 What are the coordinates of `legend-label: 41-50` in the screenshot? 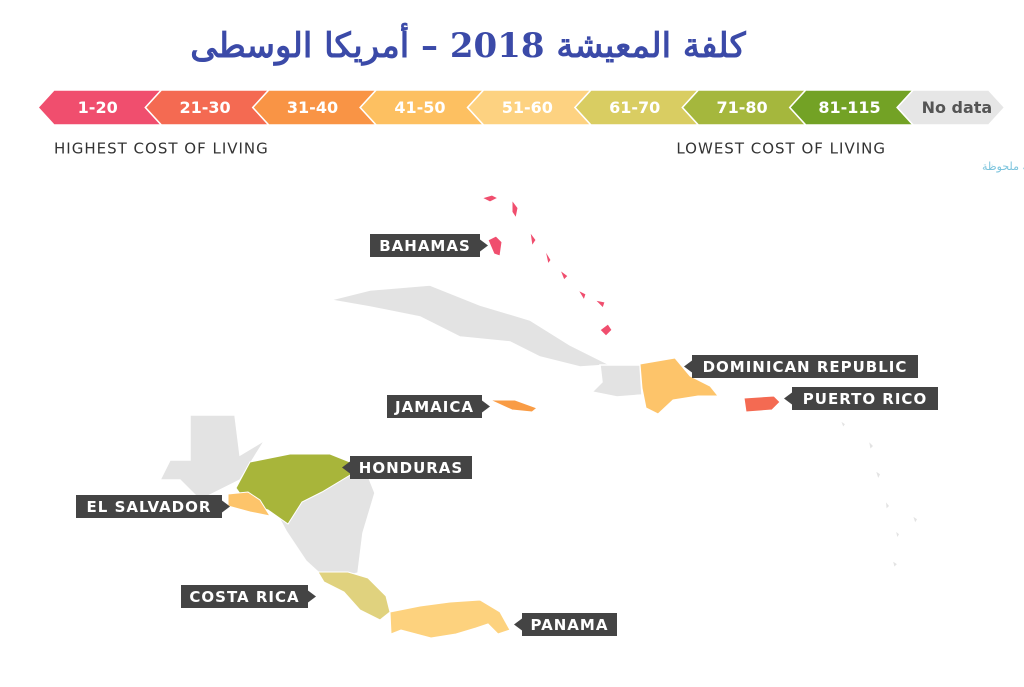 It's located at (419, 107).